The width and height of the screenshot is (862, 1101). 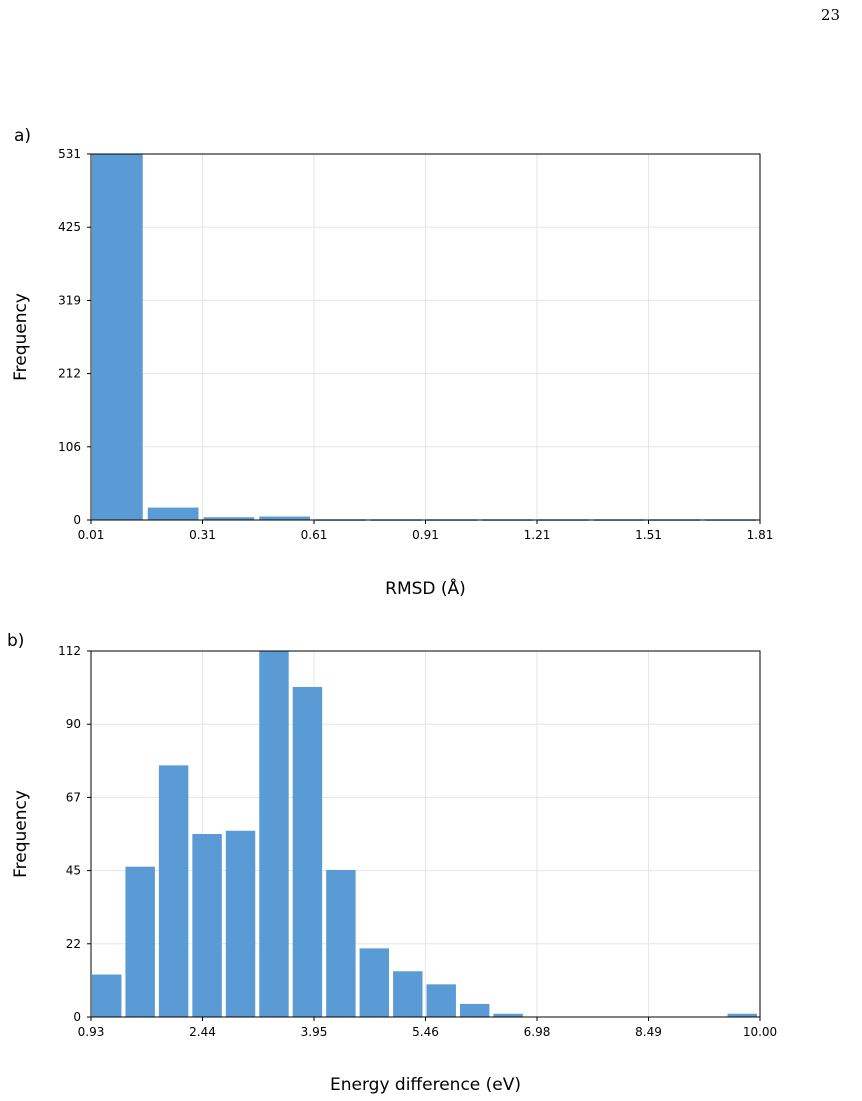 What do you see at coordinates (73, 797) in the screenshot?
I see `chart-b-y-tick-label: 67` at bounding box center [73, 797].